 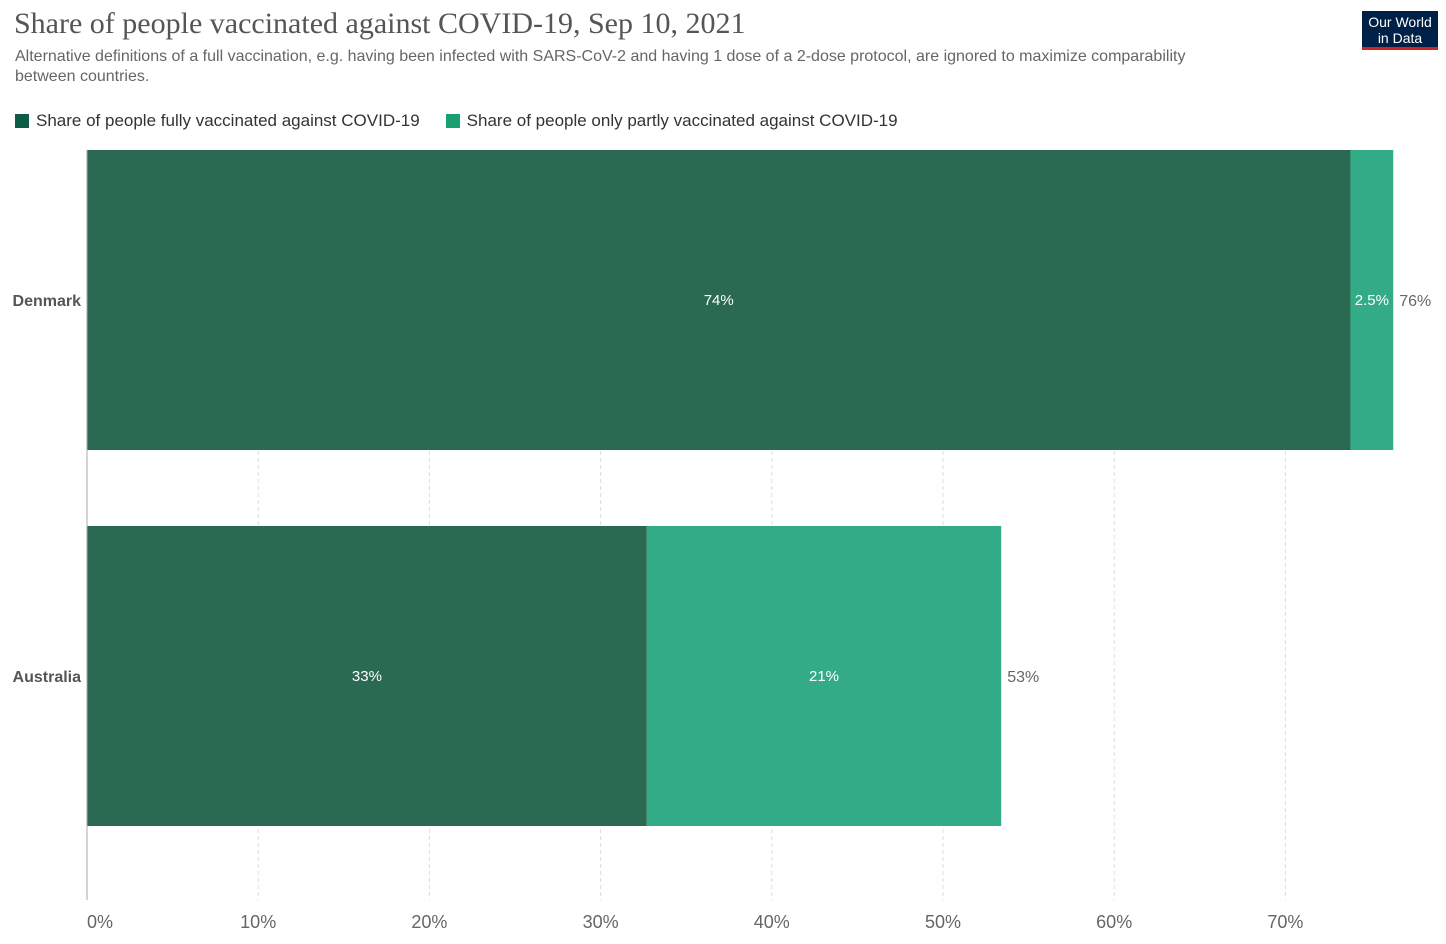 I want to click on bar-value-label: 21%, so click(x=824, y=676).